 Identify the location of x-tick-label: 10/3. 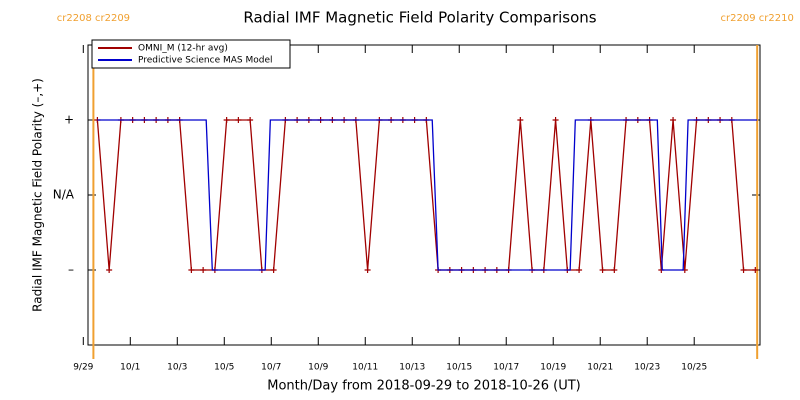
(177, 368).